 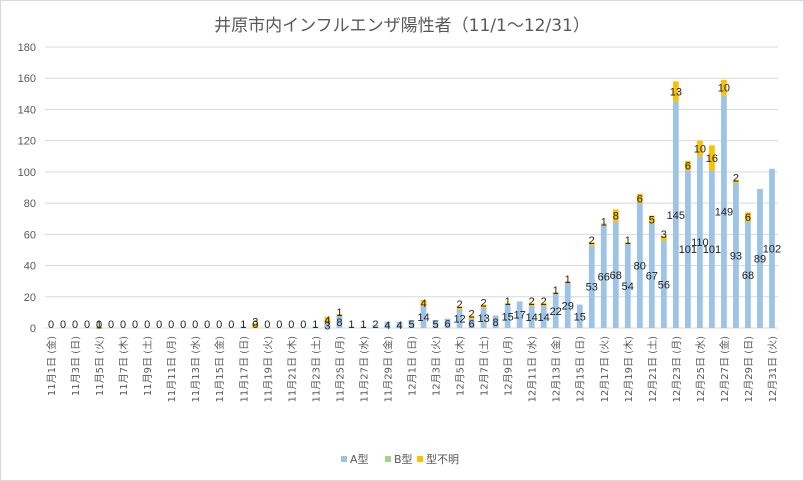 I want to click on x-tick-label: 12月13日 (金), so click(x=556, y=369).